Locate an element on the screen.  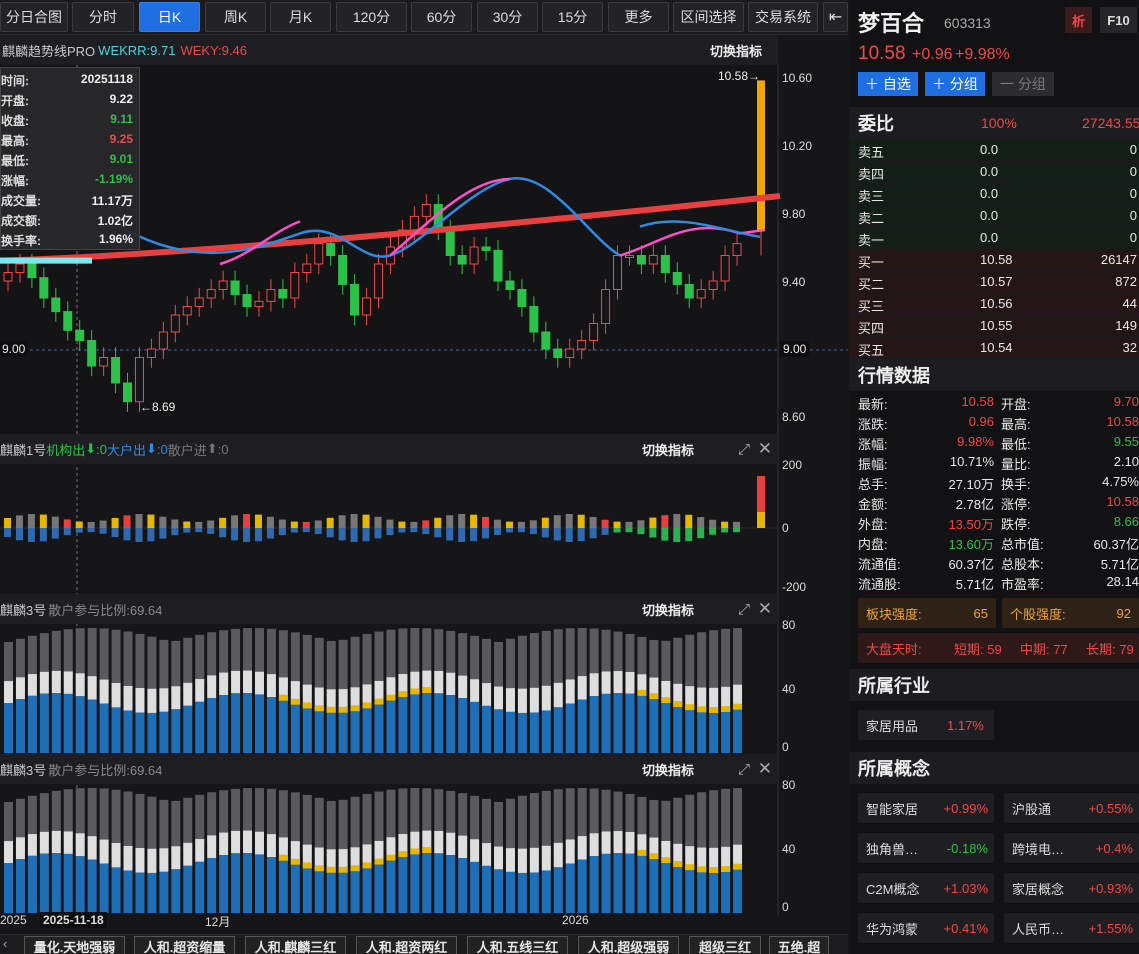
strategy-tab: 人和.超级强弱 is located at coordinates (628, 945).